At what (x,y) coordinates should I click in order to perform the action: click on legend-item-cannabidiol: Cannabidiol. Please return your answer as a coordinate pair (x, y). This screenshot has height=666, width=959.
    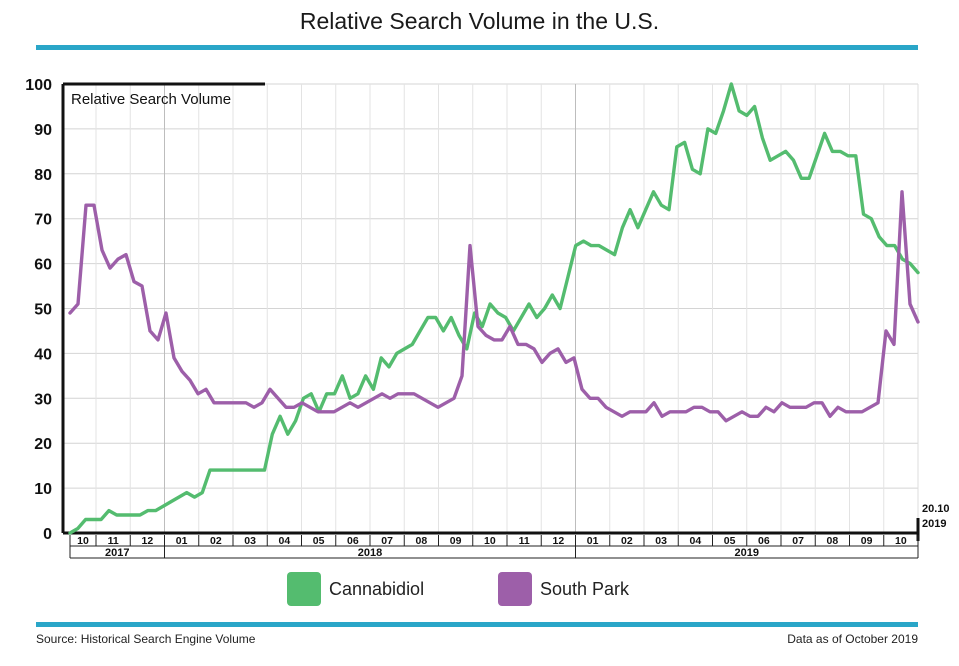
    Looking at the image, I should click on (355, 589).